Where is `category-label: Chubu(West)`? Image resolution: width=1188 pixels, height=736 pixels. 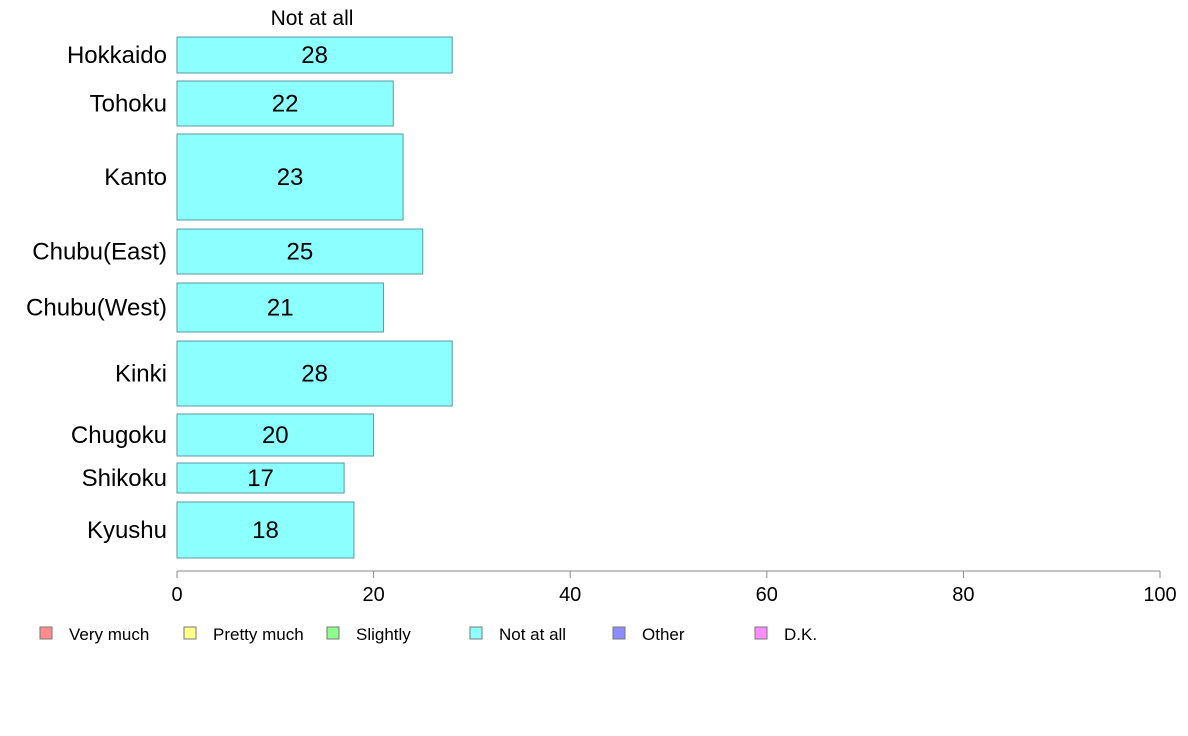 category-label: Chubu(West) is located at coordinates (96, 308).